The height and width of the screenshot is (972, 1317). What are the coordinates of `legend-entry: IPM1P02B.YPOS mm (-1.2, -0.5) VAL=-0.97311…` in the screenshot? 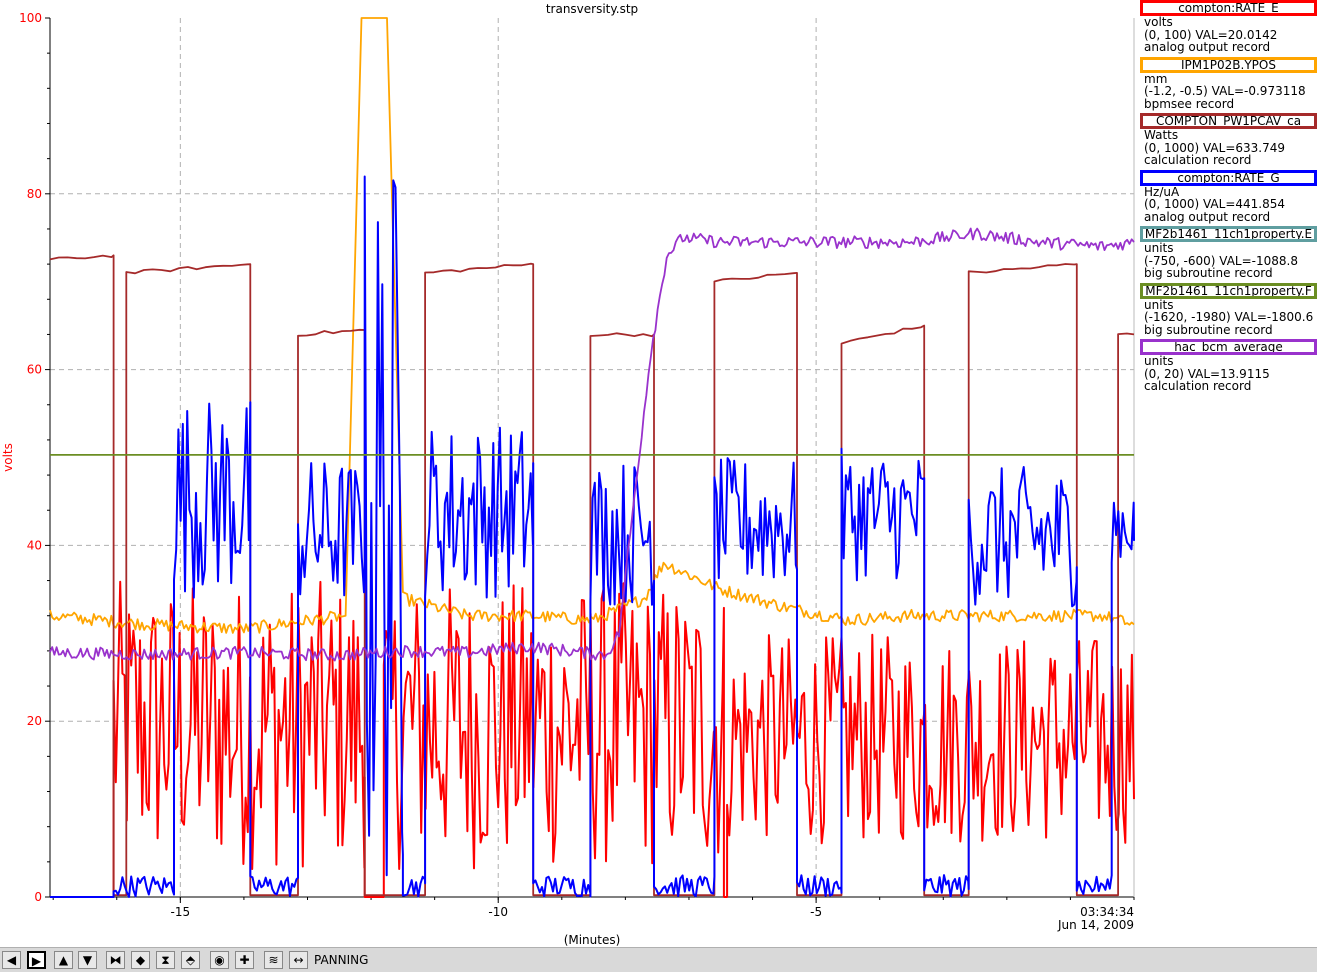 It's located at (1228, 83).